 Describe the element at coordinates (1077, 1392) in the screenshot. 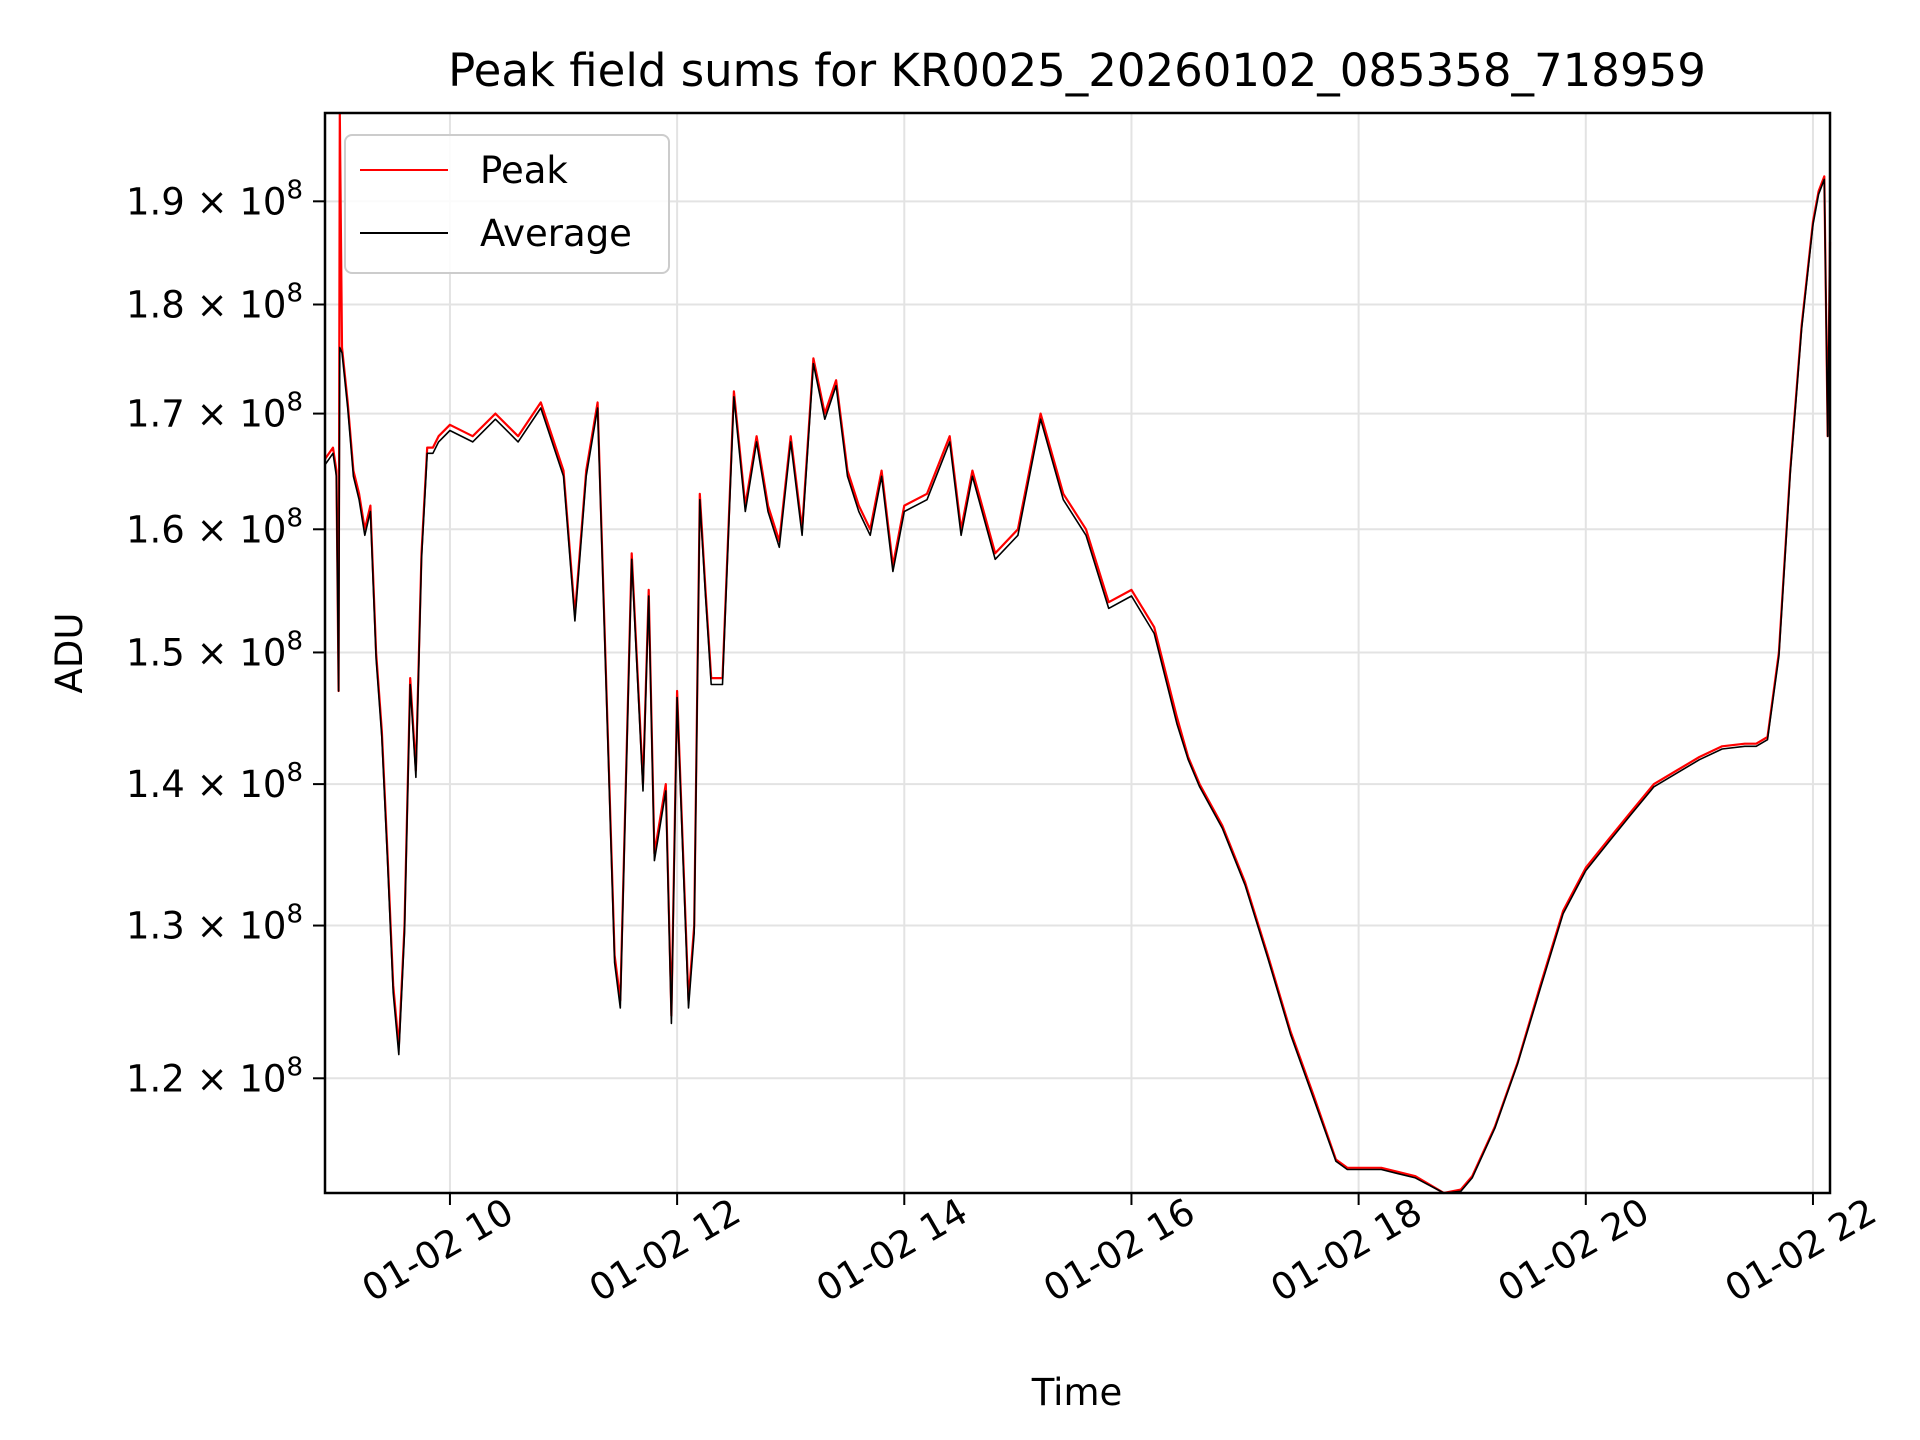

I see `x-axis-label: Time` at that location.